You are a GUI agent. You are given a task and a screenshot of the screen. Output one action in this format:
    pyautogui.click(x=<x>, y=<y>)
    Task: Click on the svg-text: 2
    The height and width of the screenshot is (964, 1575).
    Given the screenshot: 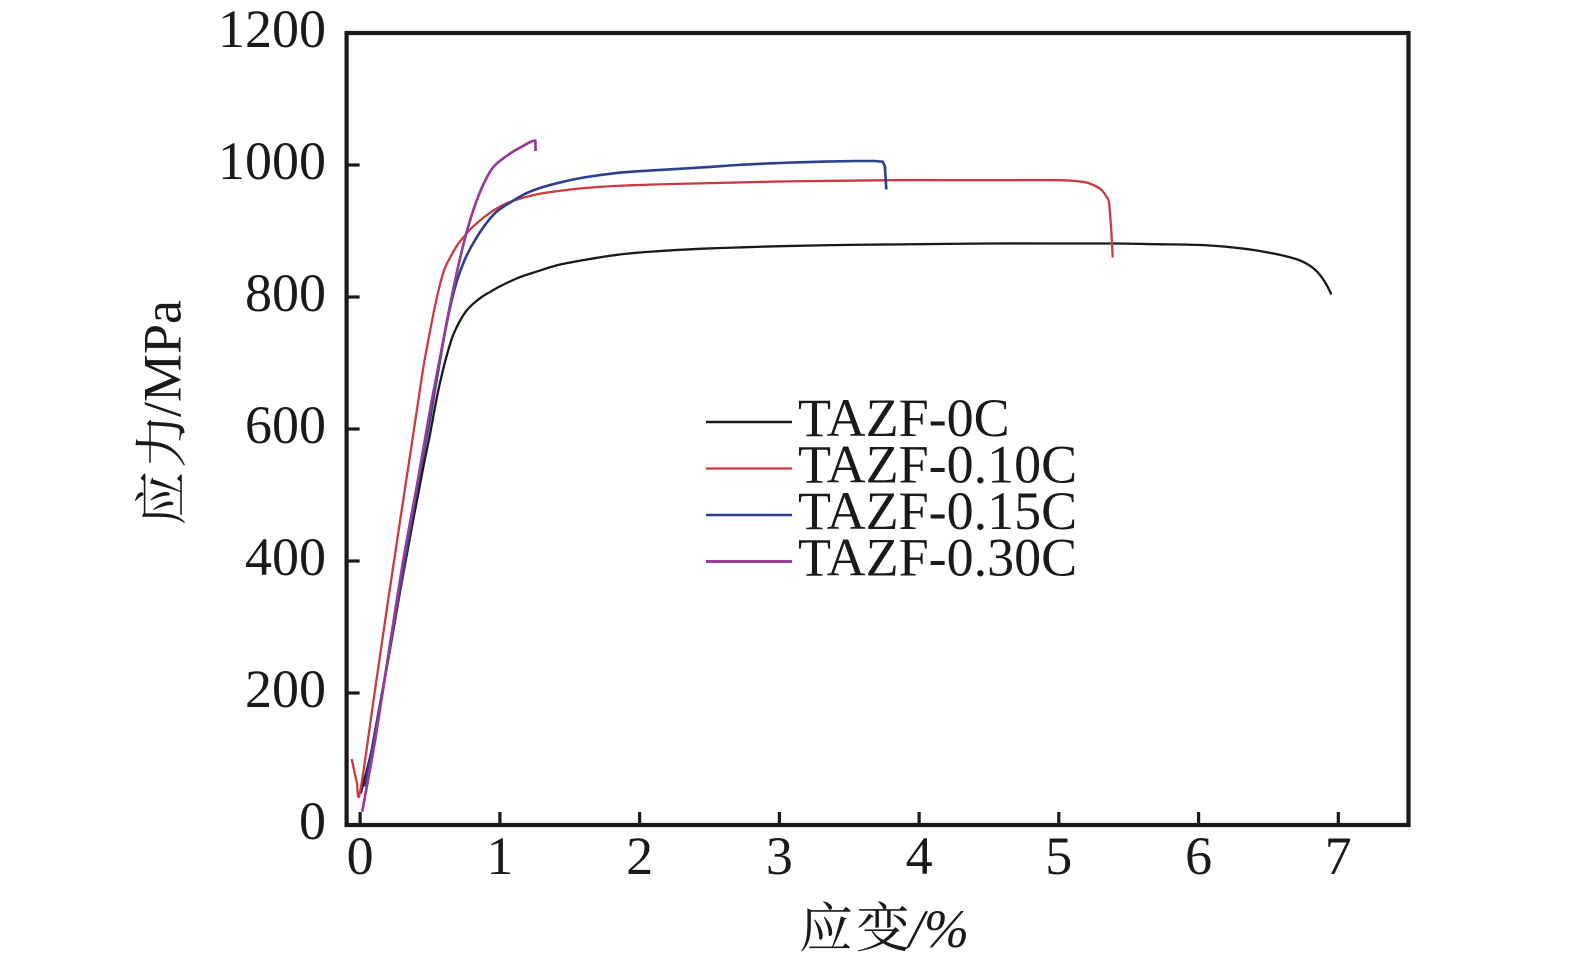 What is the action you would take?
    pyautogui.click(x=639, y=856)
    